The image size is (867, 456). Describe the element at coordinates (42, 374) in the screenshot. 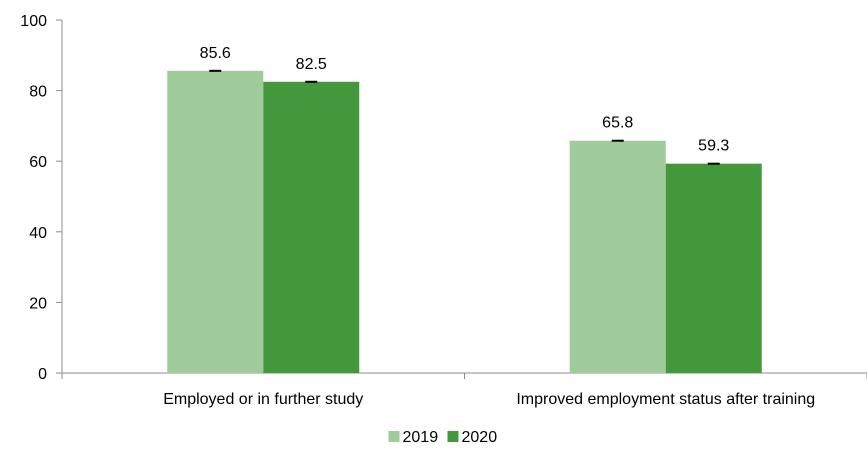

I see `y-tick-label: 0` at that location.